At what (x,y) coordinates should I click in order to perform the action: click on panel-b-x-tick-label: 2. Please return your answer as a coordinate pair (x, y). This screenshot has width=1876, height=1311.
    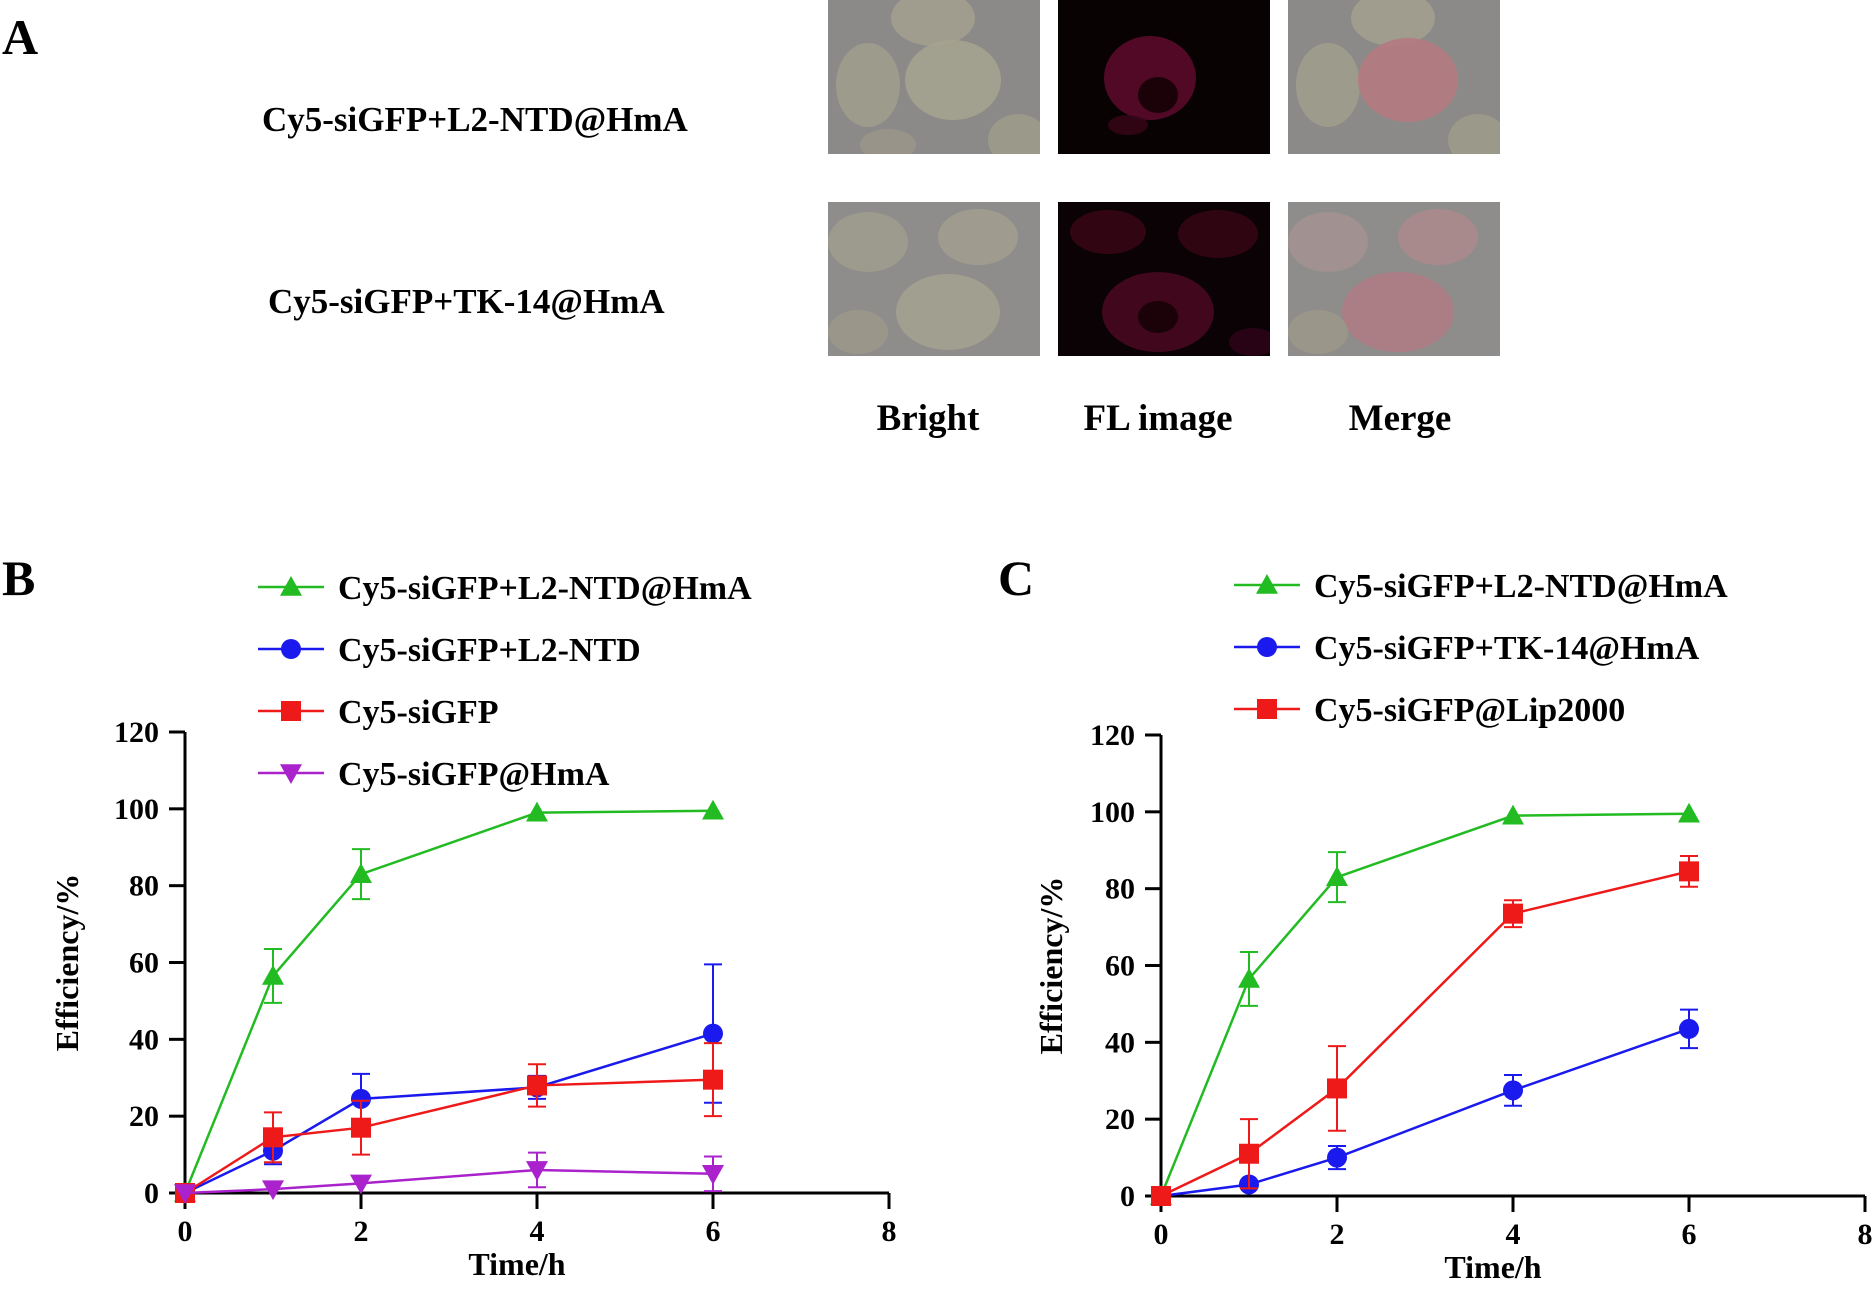
    Looking at the image, I should click on (361, 1231).